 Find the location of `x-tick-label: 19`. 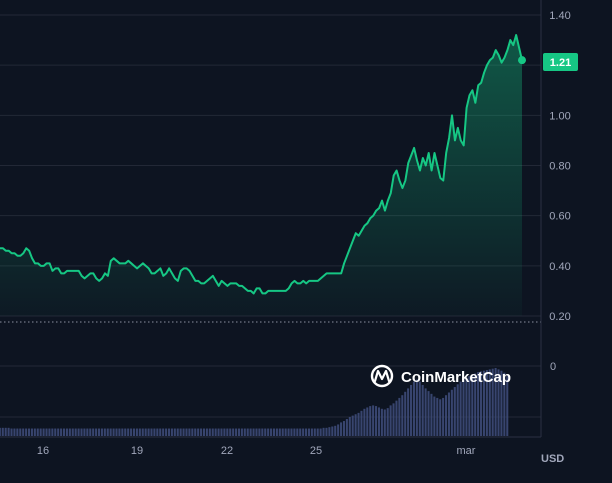

x-tick-label: 19 is located at coordinates (137, 451).